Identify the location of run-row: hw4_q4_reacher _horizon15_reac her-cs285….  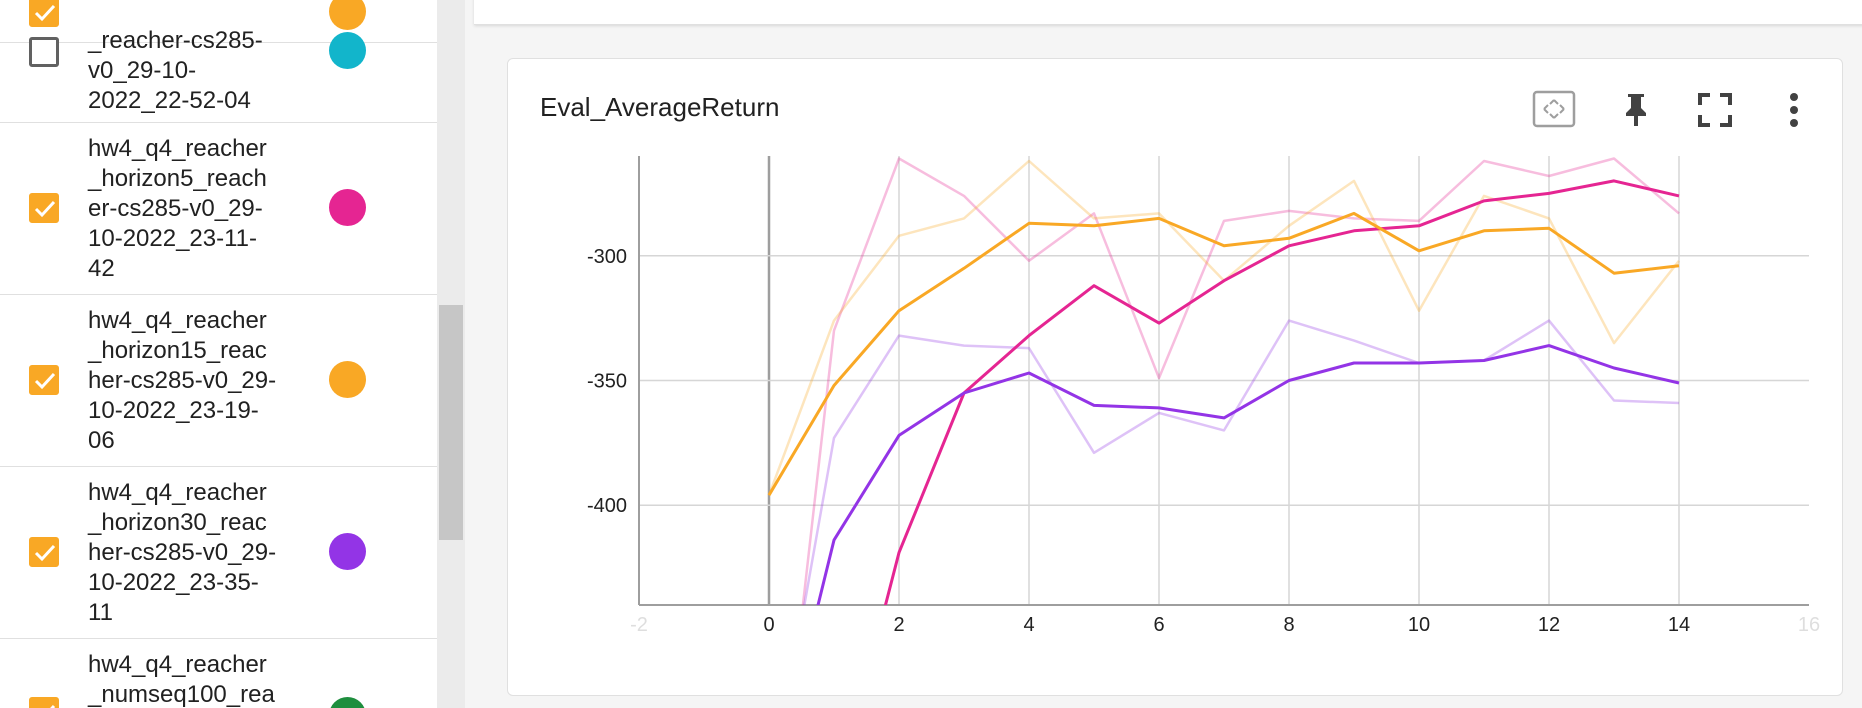
(218, 381).